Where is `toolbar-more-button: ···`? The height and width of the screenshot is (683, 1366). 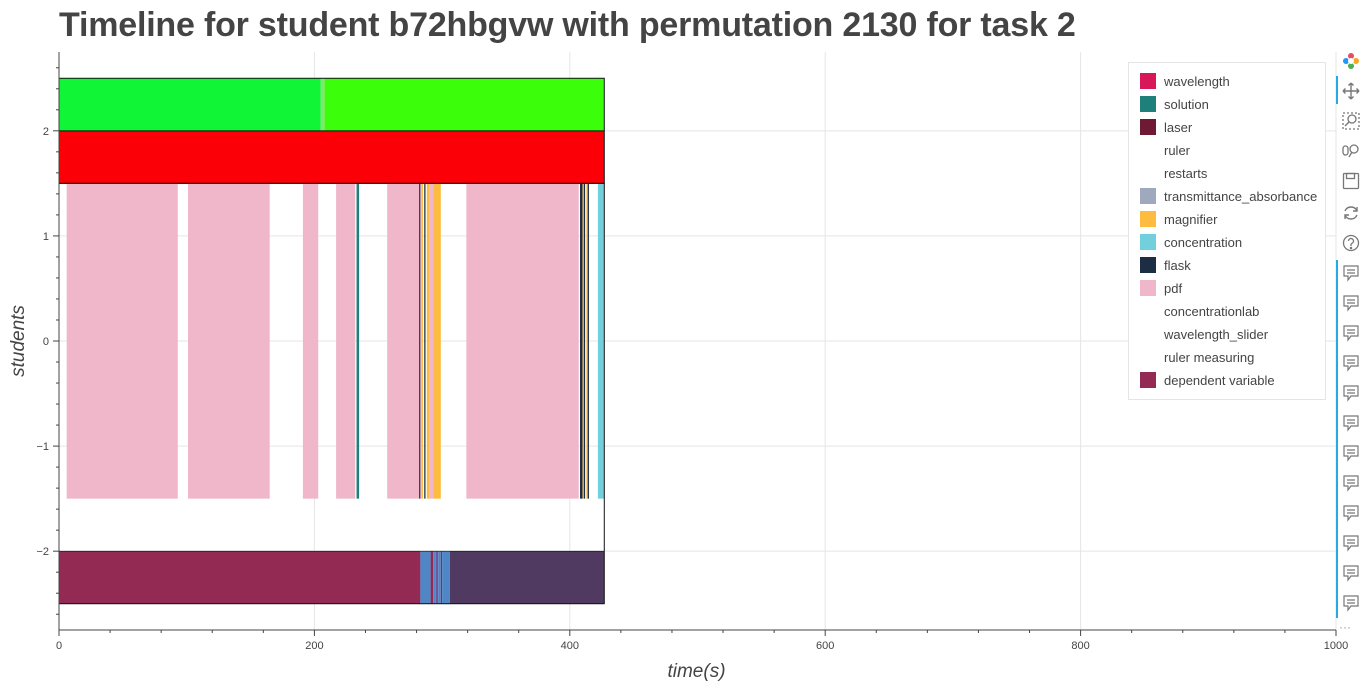 toolbar-more-button: ··· is located at coordinates (1345, 627).